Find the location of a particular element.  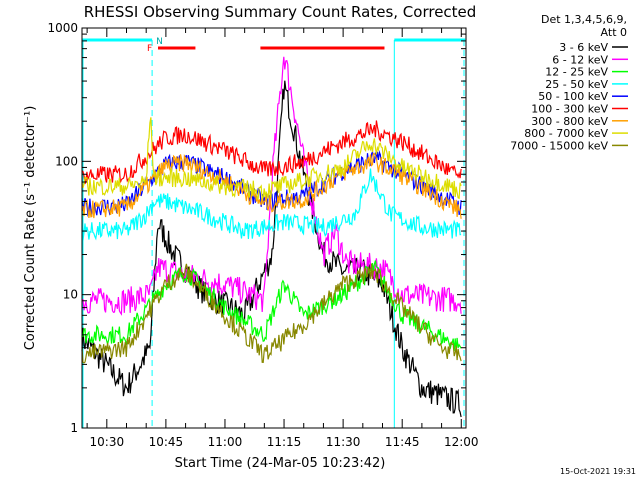

y-tick-label: 1 is located at coordinates (74, 428).